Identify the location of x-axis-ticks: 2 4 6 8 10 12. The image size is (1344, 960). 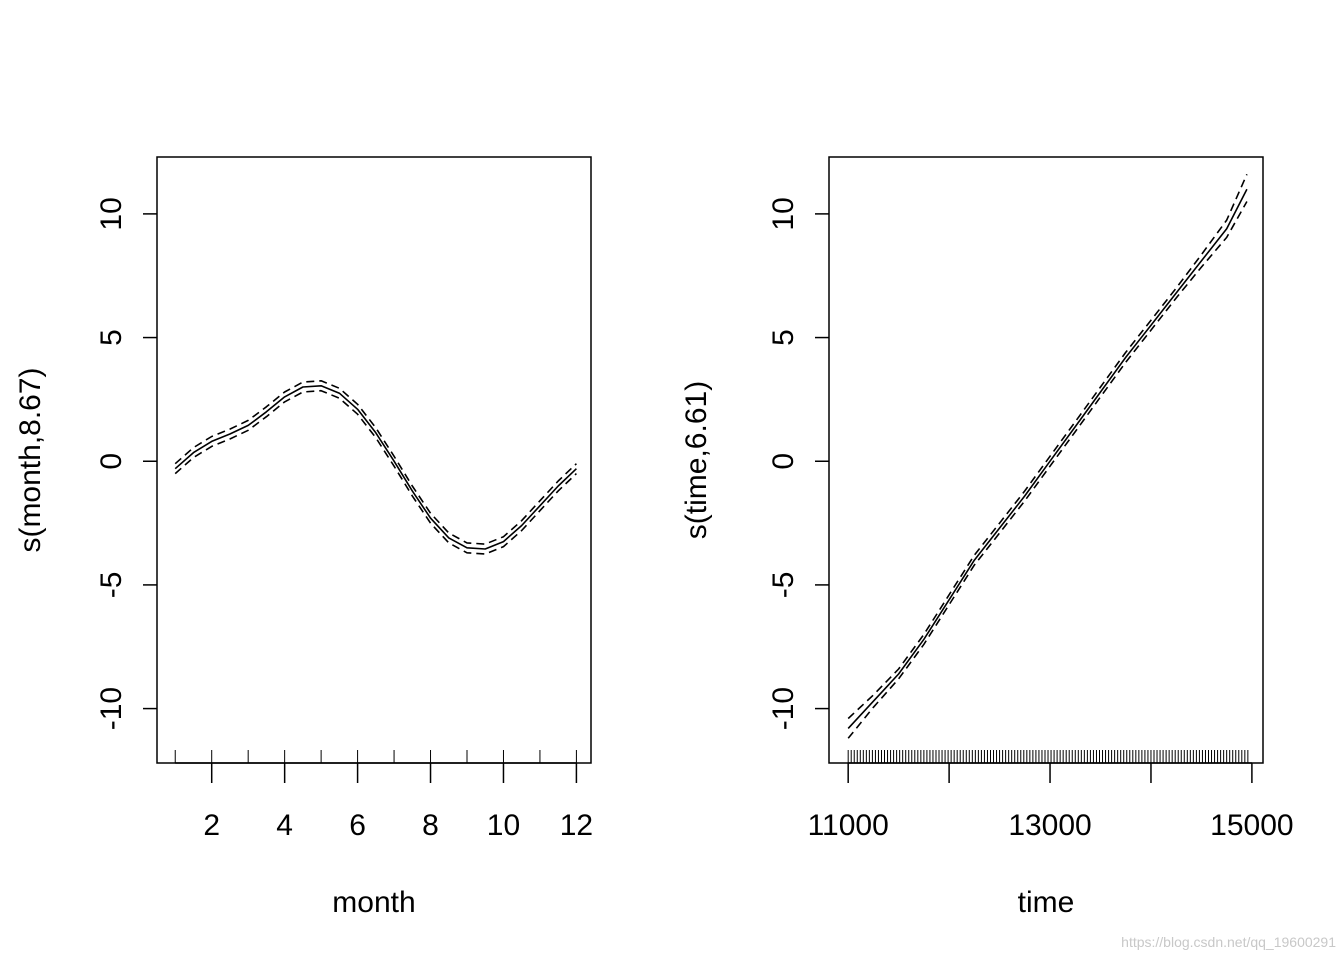
(384, 802).